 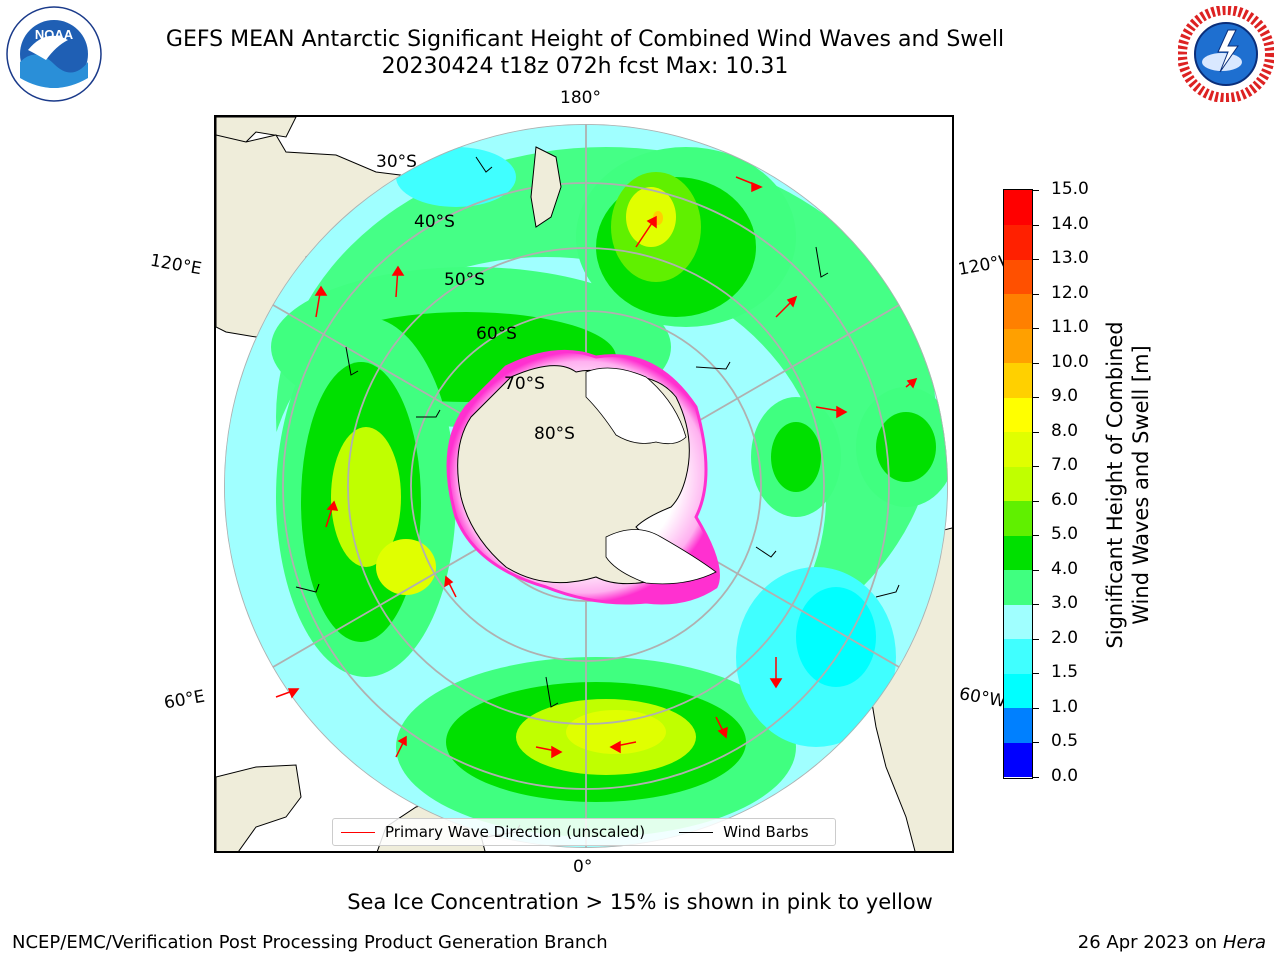 What do you see at coordinates (464, 280) in the screenshot?
I see `latitude-label-50s: 50°S` at bounding box center [464, 280].